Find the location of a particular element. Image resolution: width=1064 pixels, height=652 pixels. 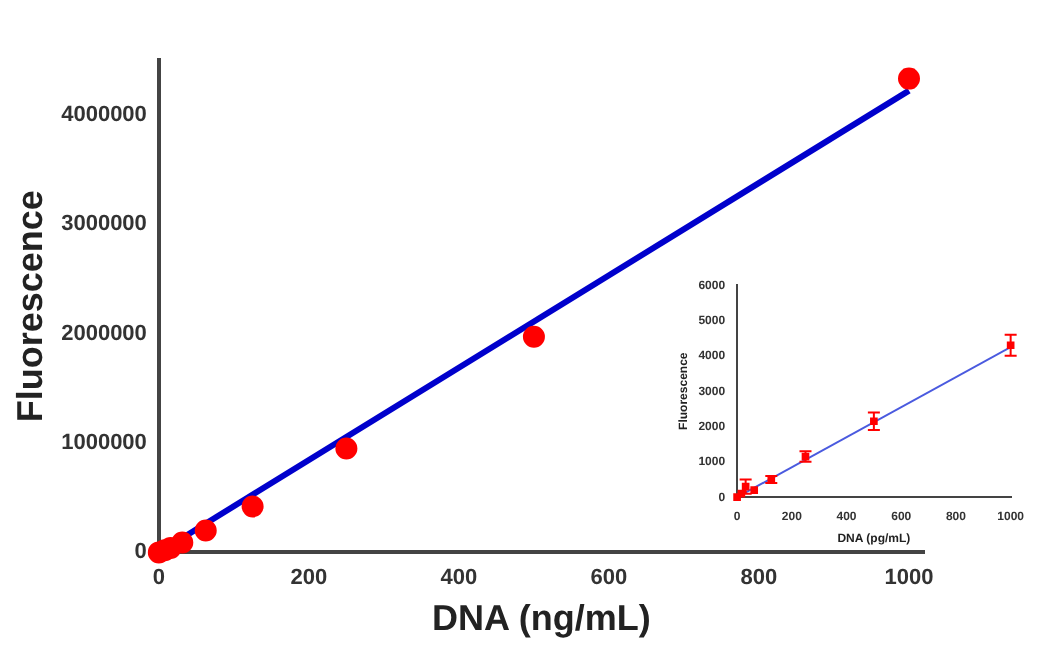

y-tick-label: 2000000 is located at coordinates (104, 333).